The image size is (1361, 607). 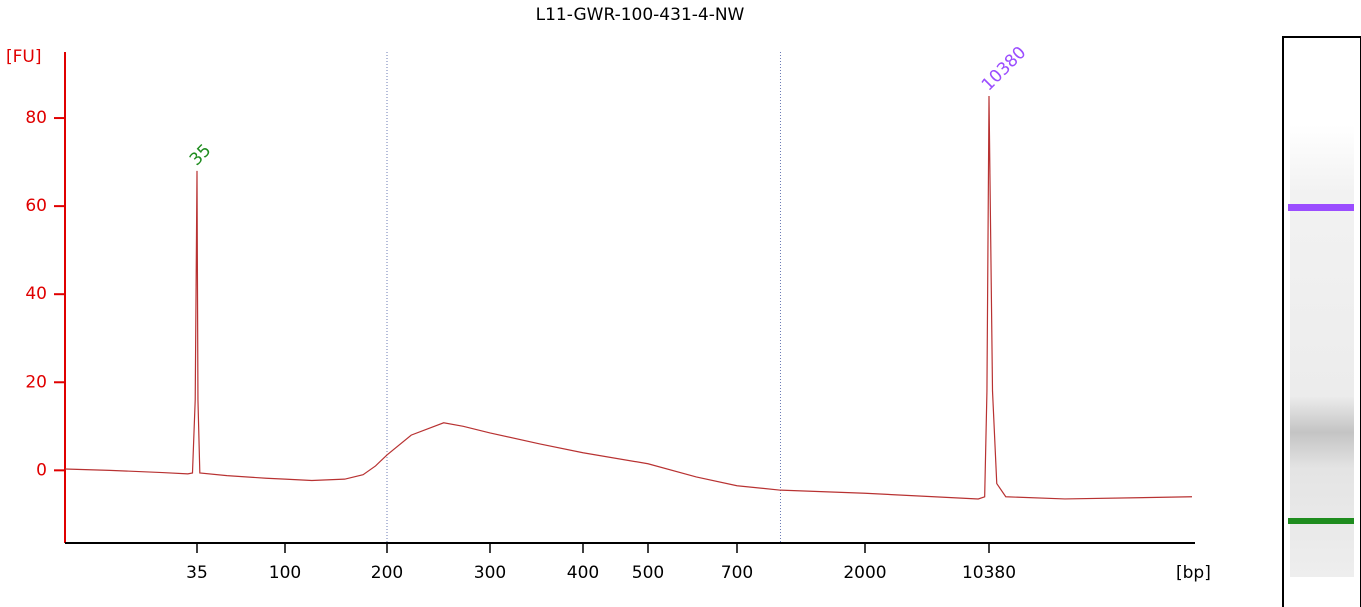 I want to click on y-tick-label: 40, so click(x=36, y=294).